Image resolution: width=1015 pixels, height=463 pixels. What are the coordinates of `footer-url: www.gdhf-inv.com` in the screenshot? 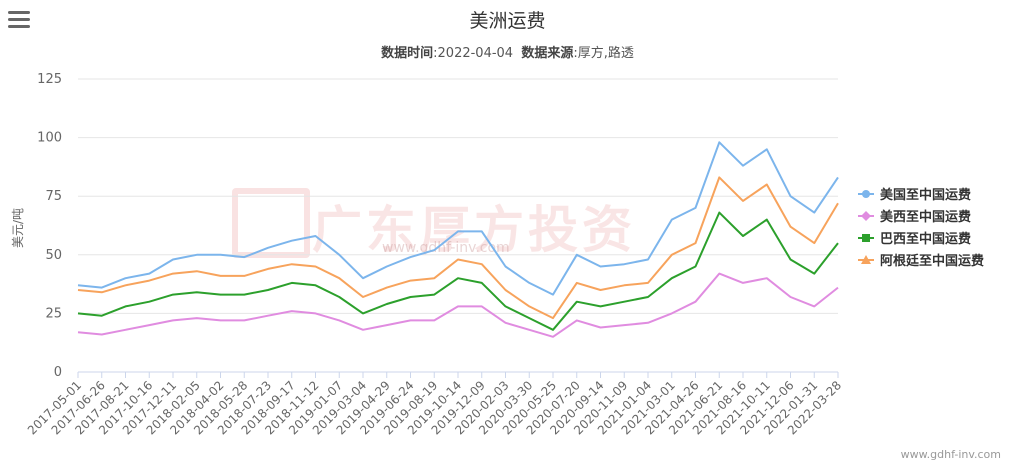 It's located at (950, 454).